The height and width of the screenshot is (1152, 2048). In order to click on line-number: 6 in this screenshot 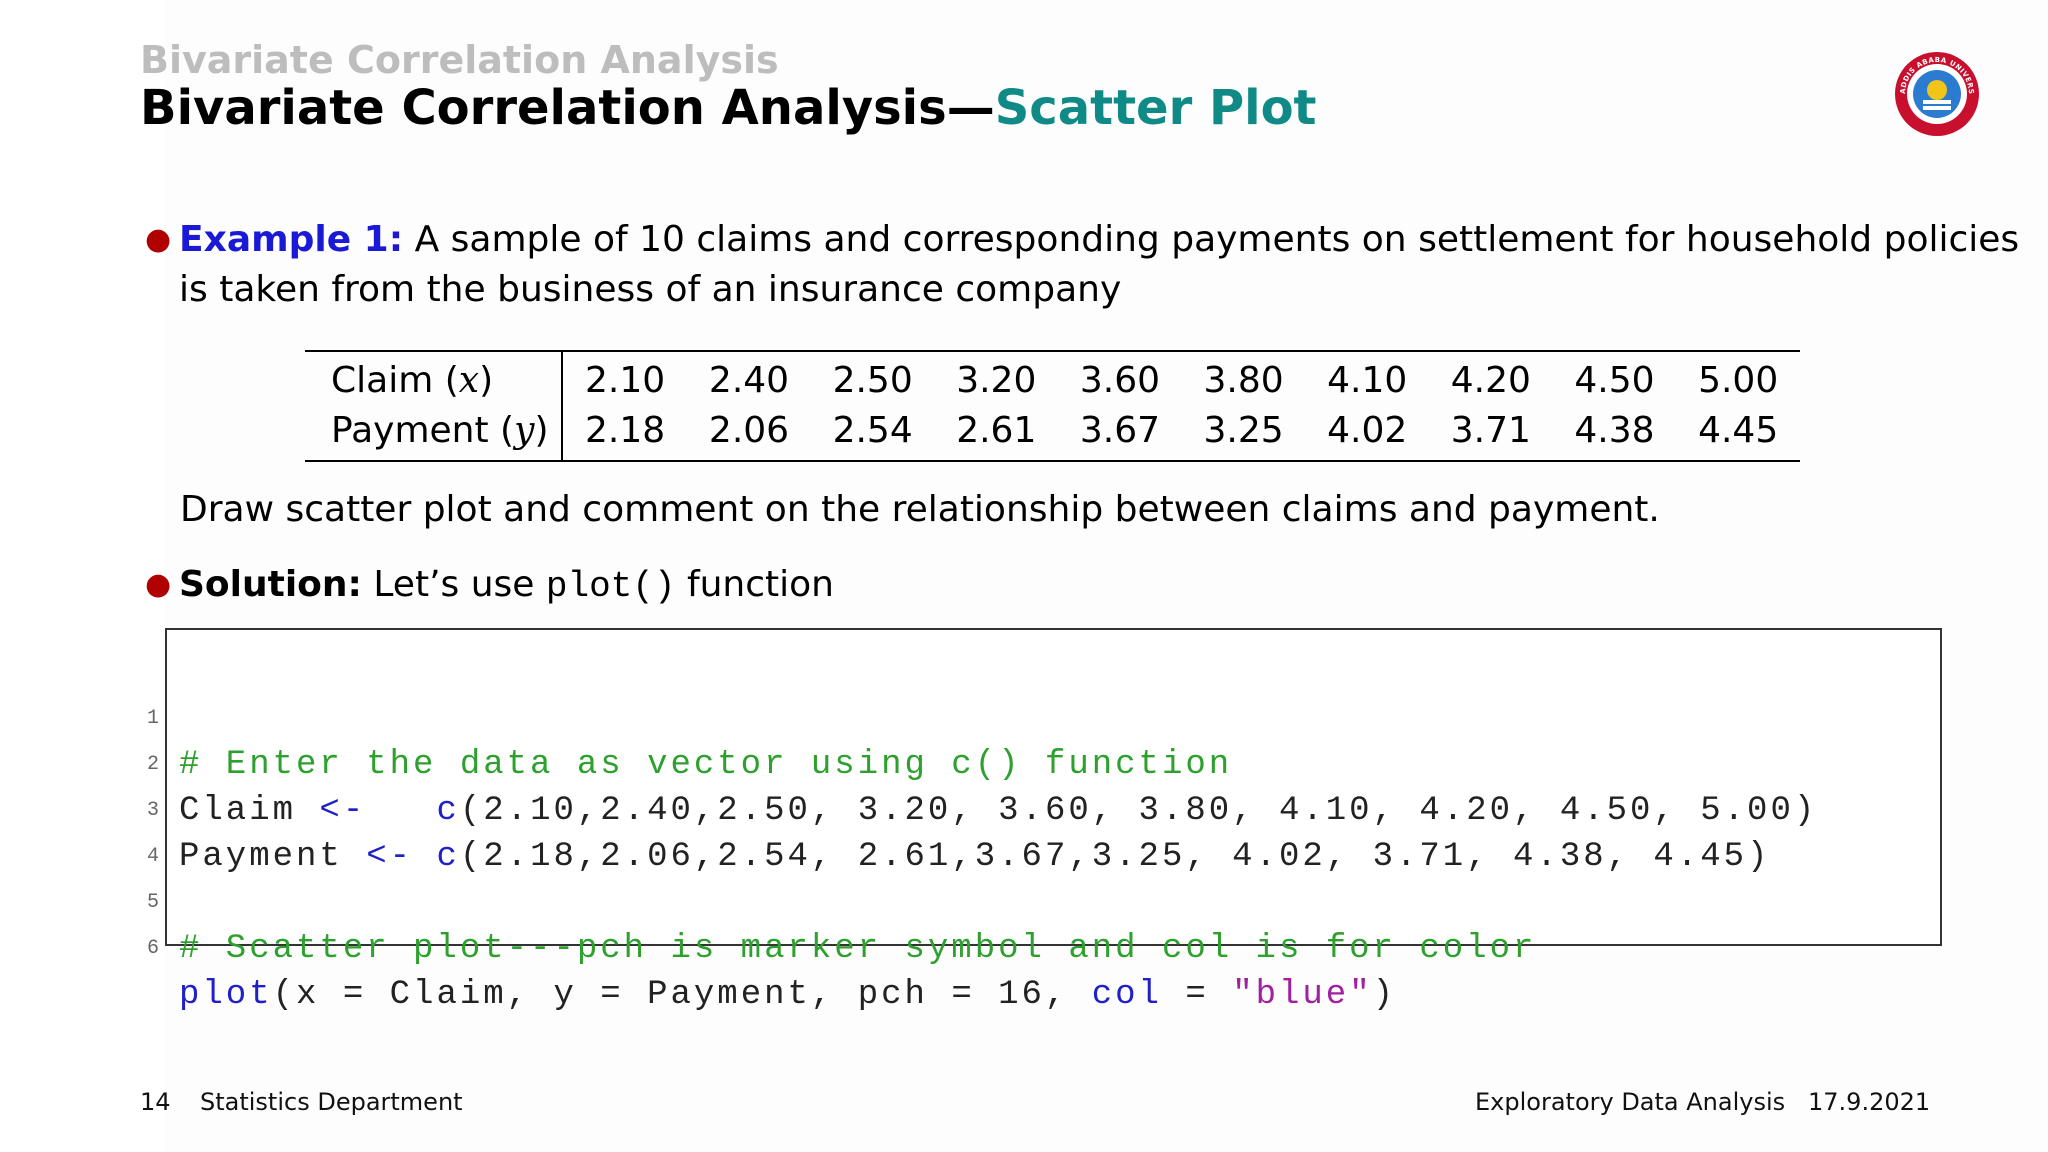, I will do `click(152, 948)`.